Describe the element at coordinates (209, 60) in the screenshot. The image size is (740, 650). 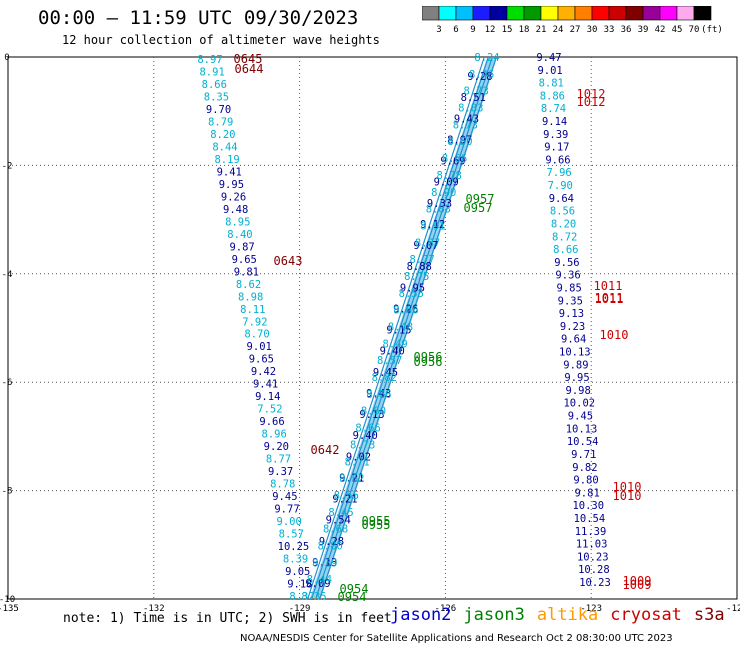
I see `swh-value-label: 8.97` at that location.